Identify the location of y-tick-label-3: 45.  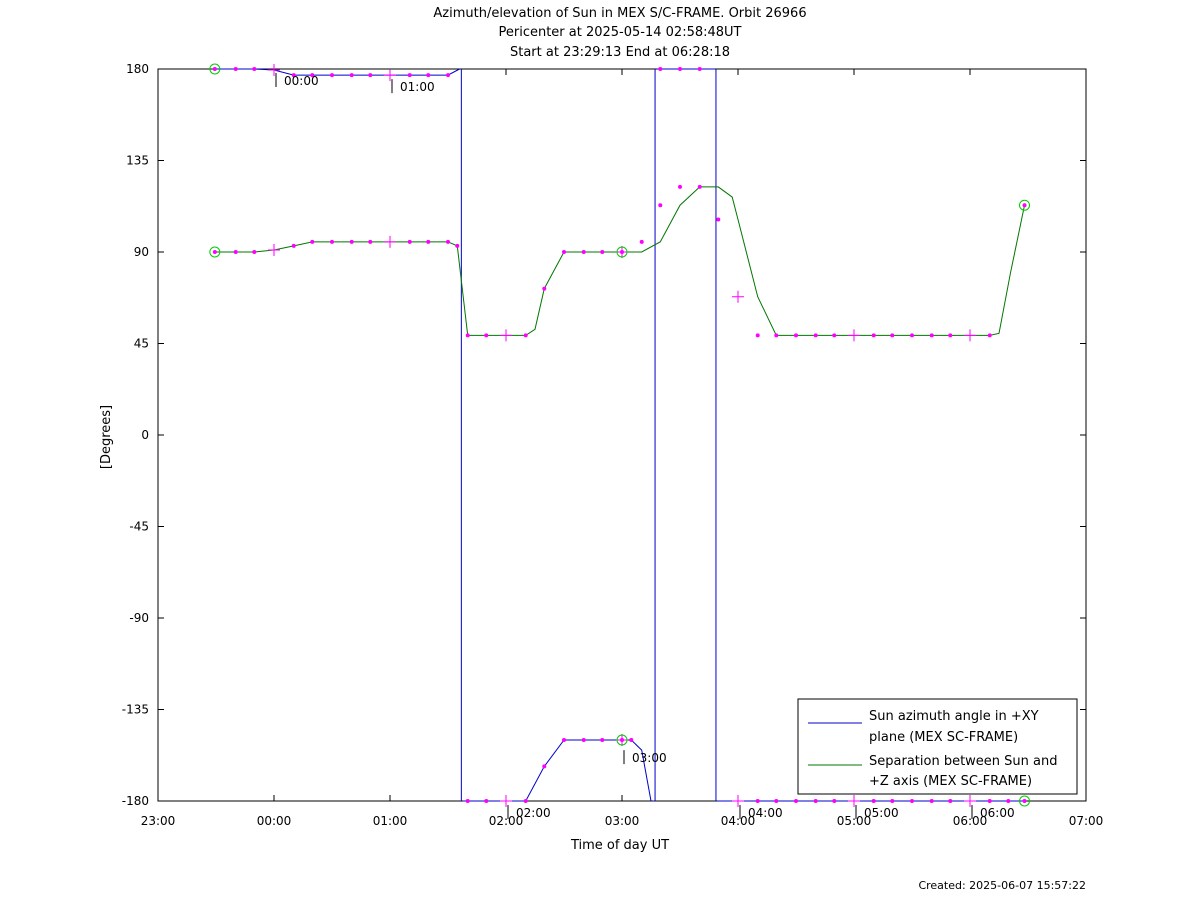
(141, 344).